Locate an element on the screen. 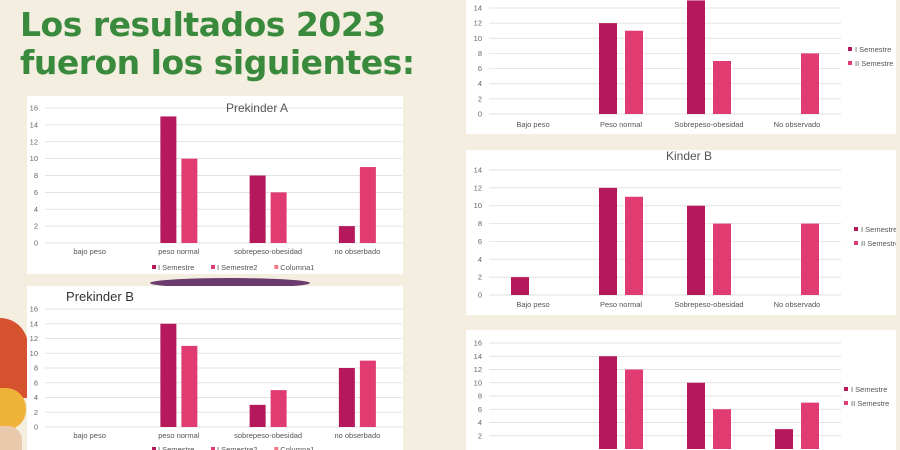  decor-wave is located at coordinates (230, 283).